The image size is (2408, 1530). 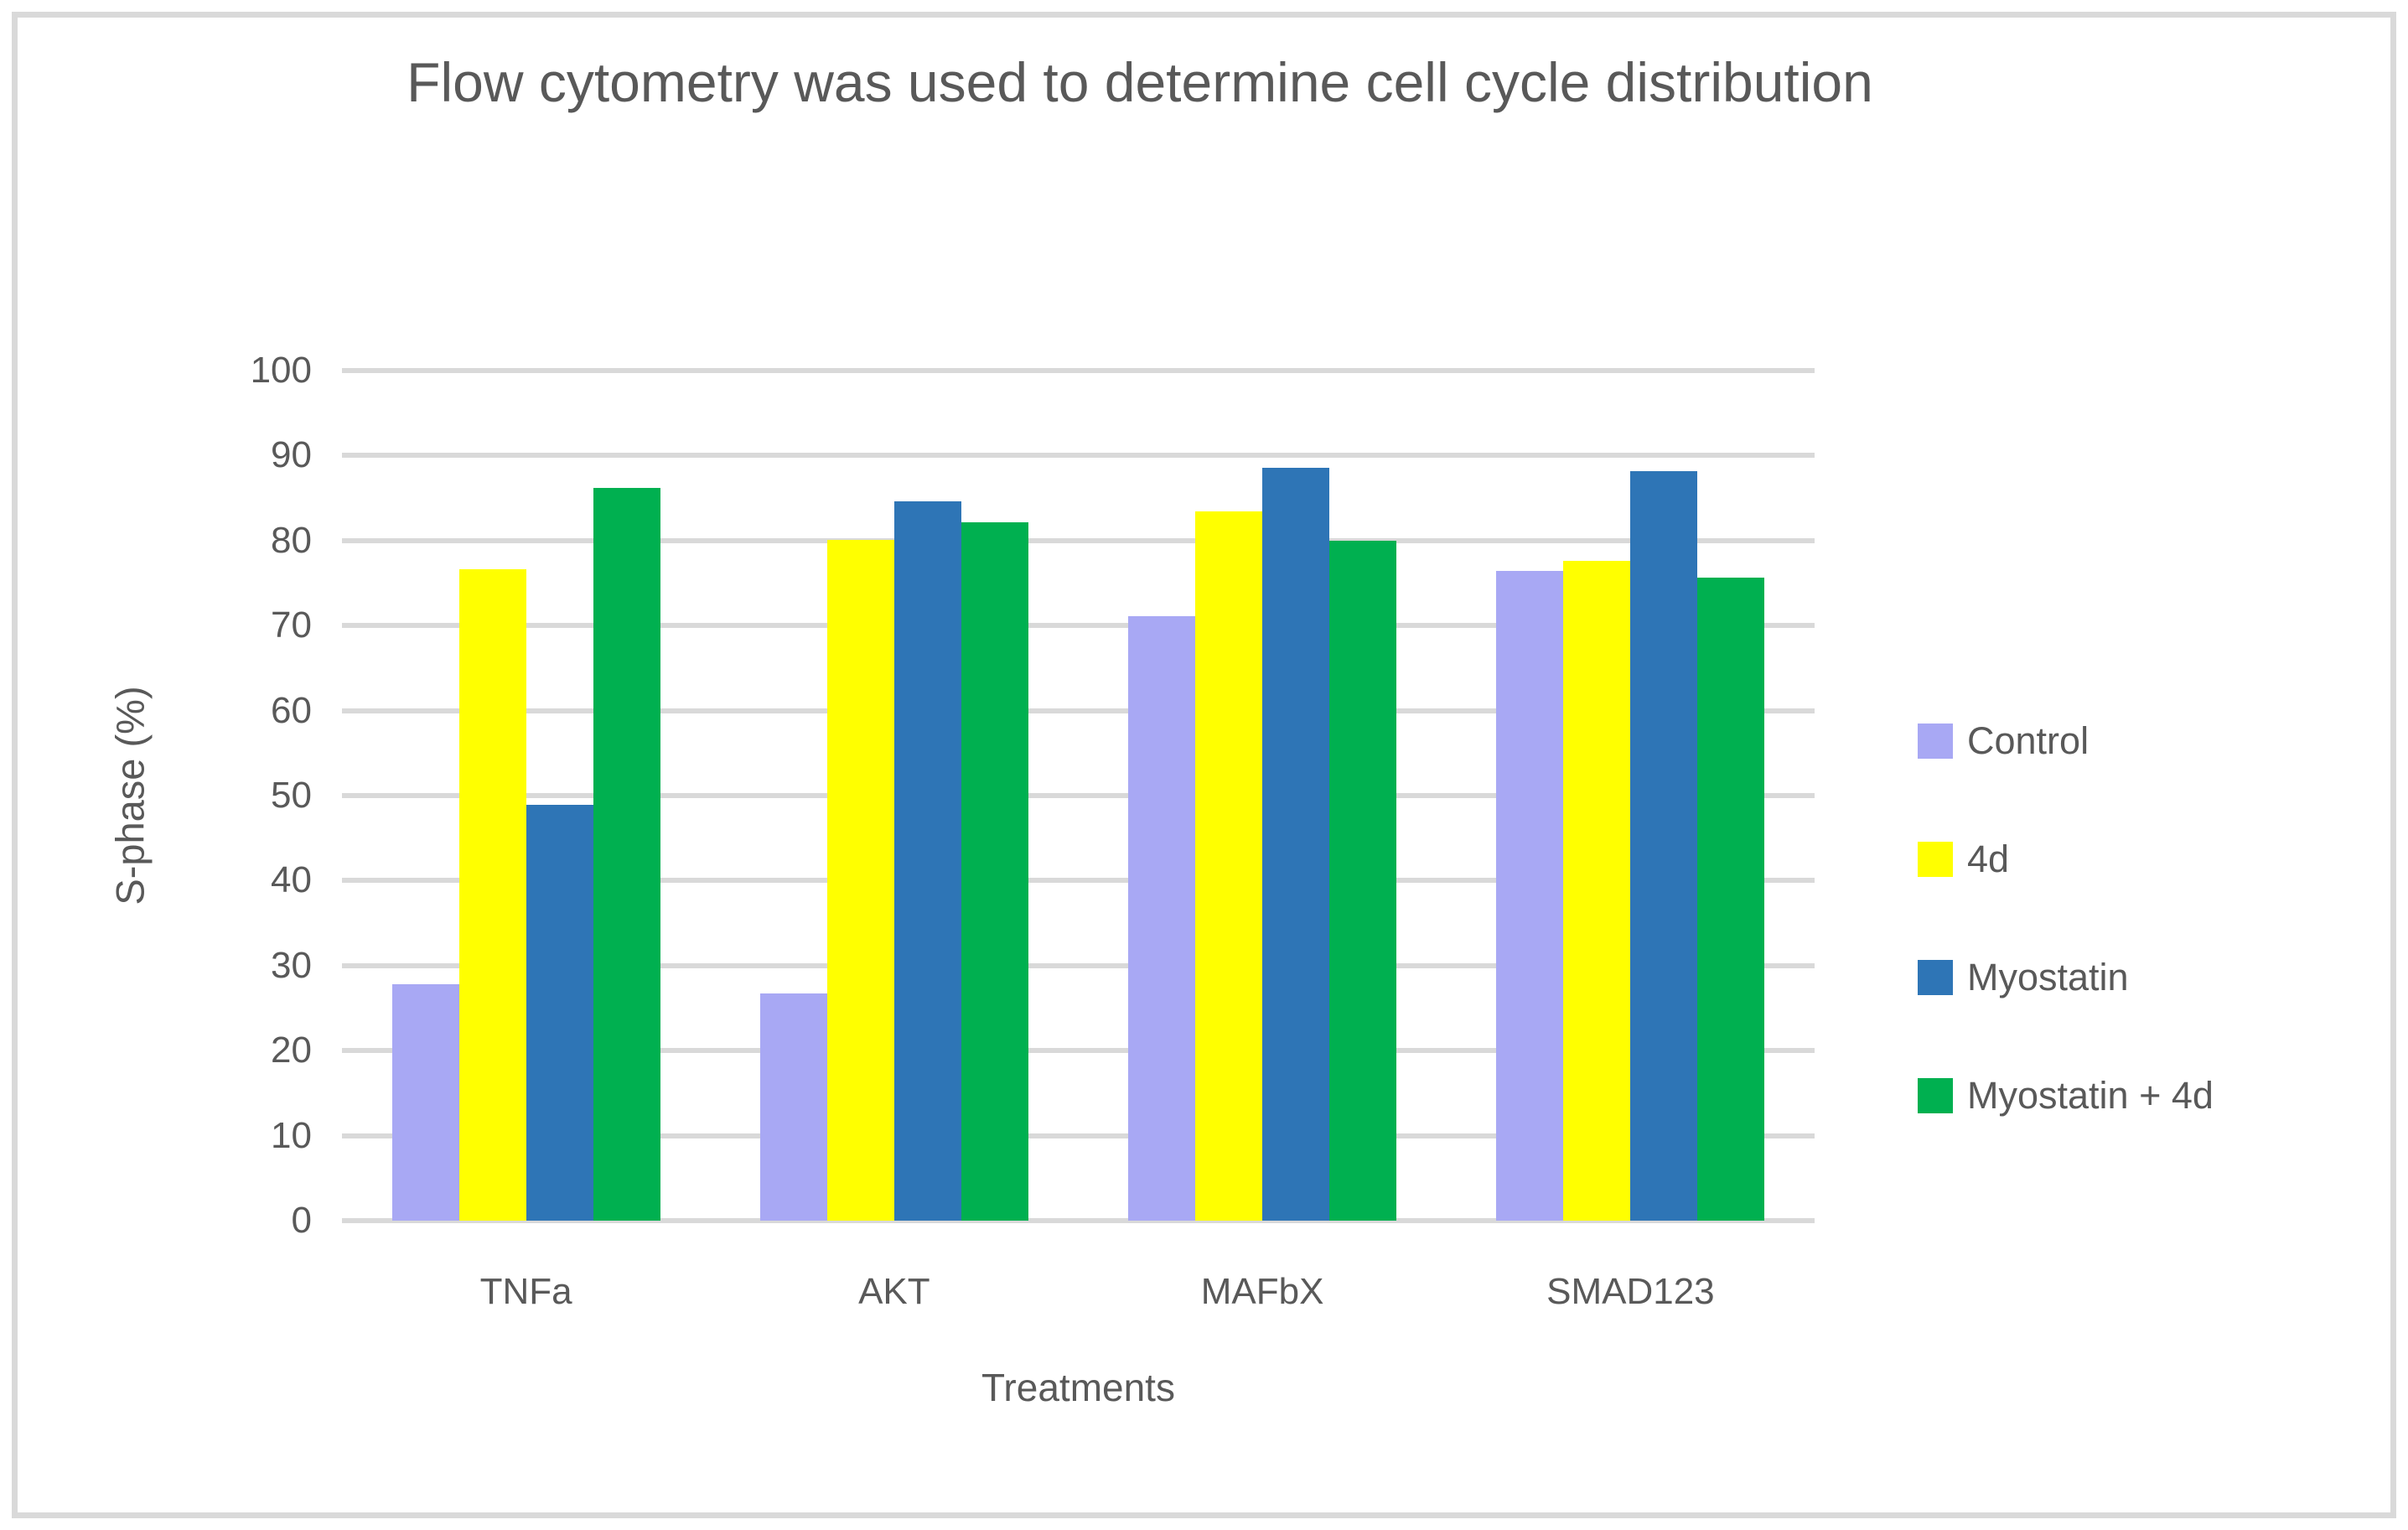 What do you see at coordinates (292, 1050) in the screenshot?
I see `y-tick-label-20: 20` at bounding box center [292, 1050].